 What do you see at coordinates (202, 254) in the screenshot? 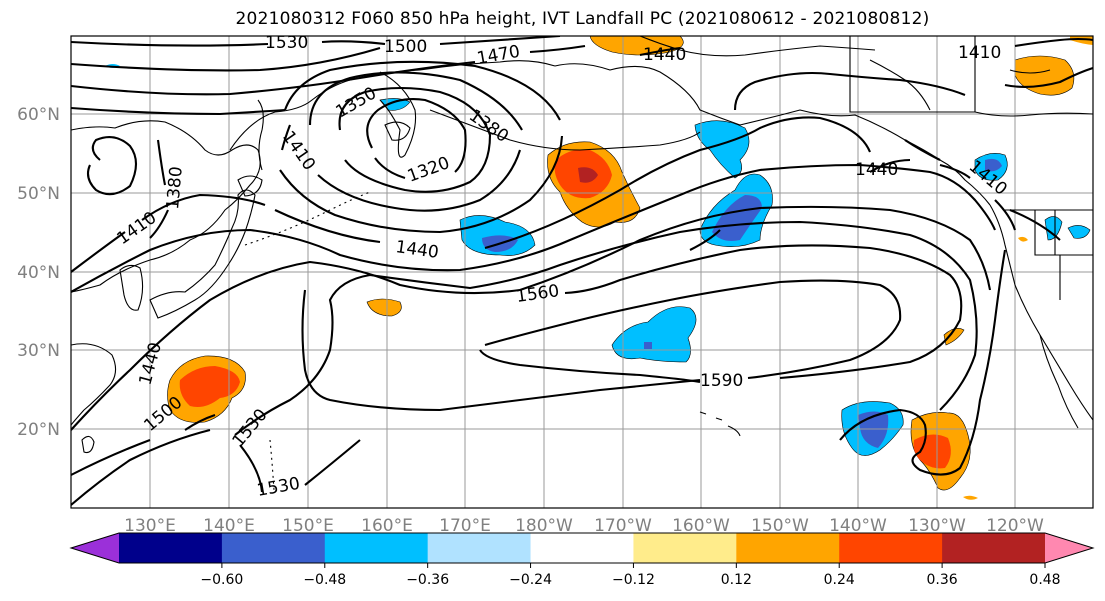
I see `coast-japan` at bounding box center [202, 254].